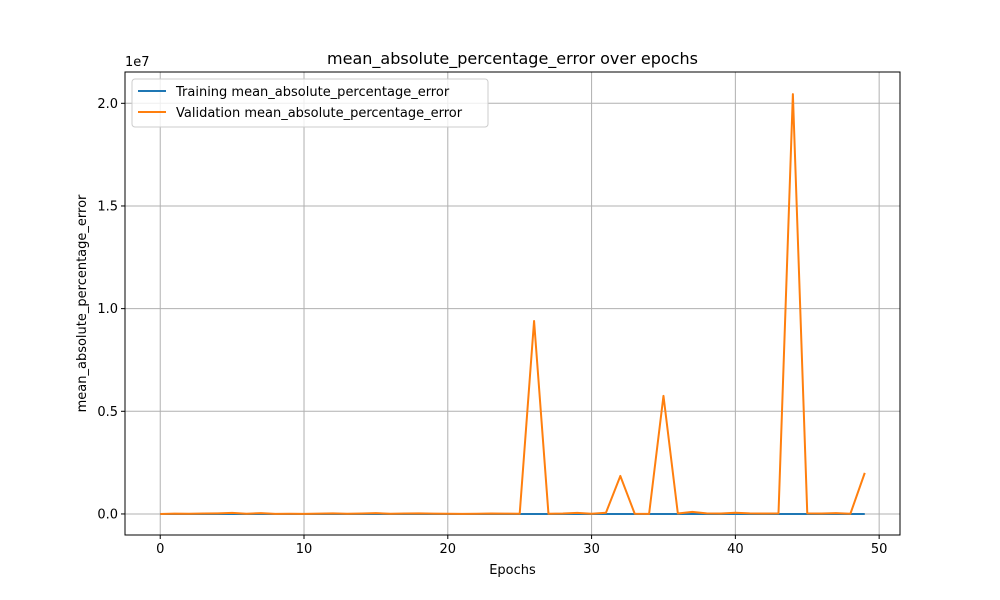 Image resolution: width=1000 pixels, height=600 pixels. What do you see at coordinates (82, 303) in the screenshot?
I see `y-axis-label: mean_absolute_percentage_error` at bounding box center [82, 303].